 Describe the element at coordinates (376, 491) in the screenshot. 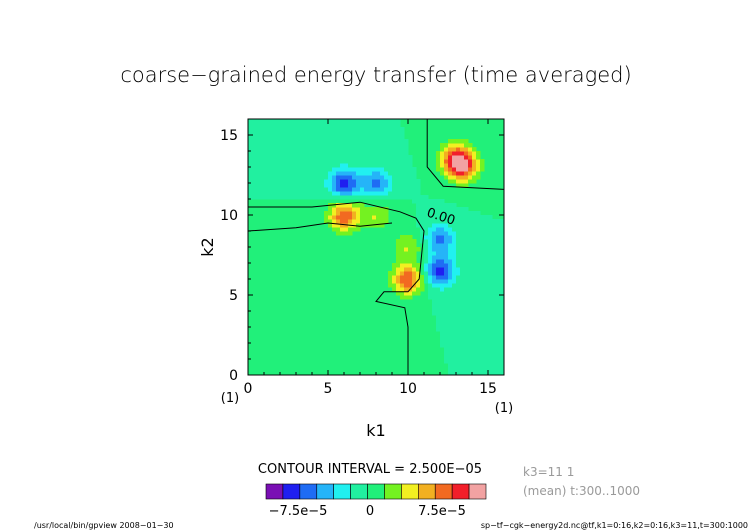

I see `color-bar` at that location.